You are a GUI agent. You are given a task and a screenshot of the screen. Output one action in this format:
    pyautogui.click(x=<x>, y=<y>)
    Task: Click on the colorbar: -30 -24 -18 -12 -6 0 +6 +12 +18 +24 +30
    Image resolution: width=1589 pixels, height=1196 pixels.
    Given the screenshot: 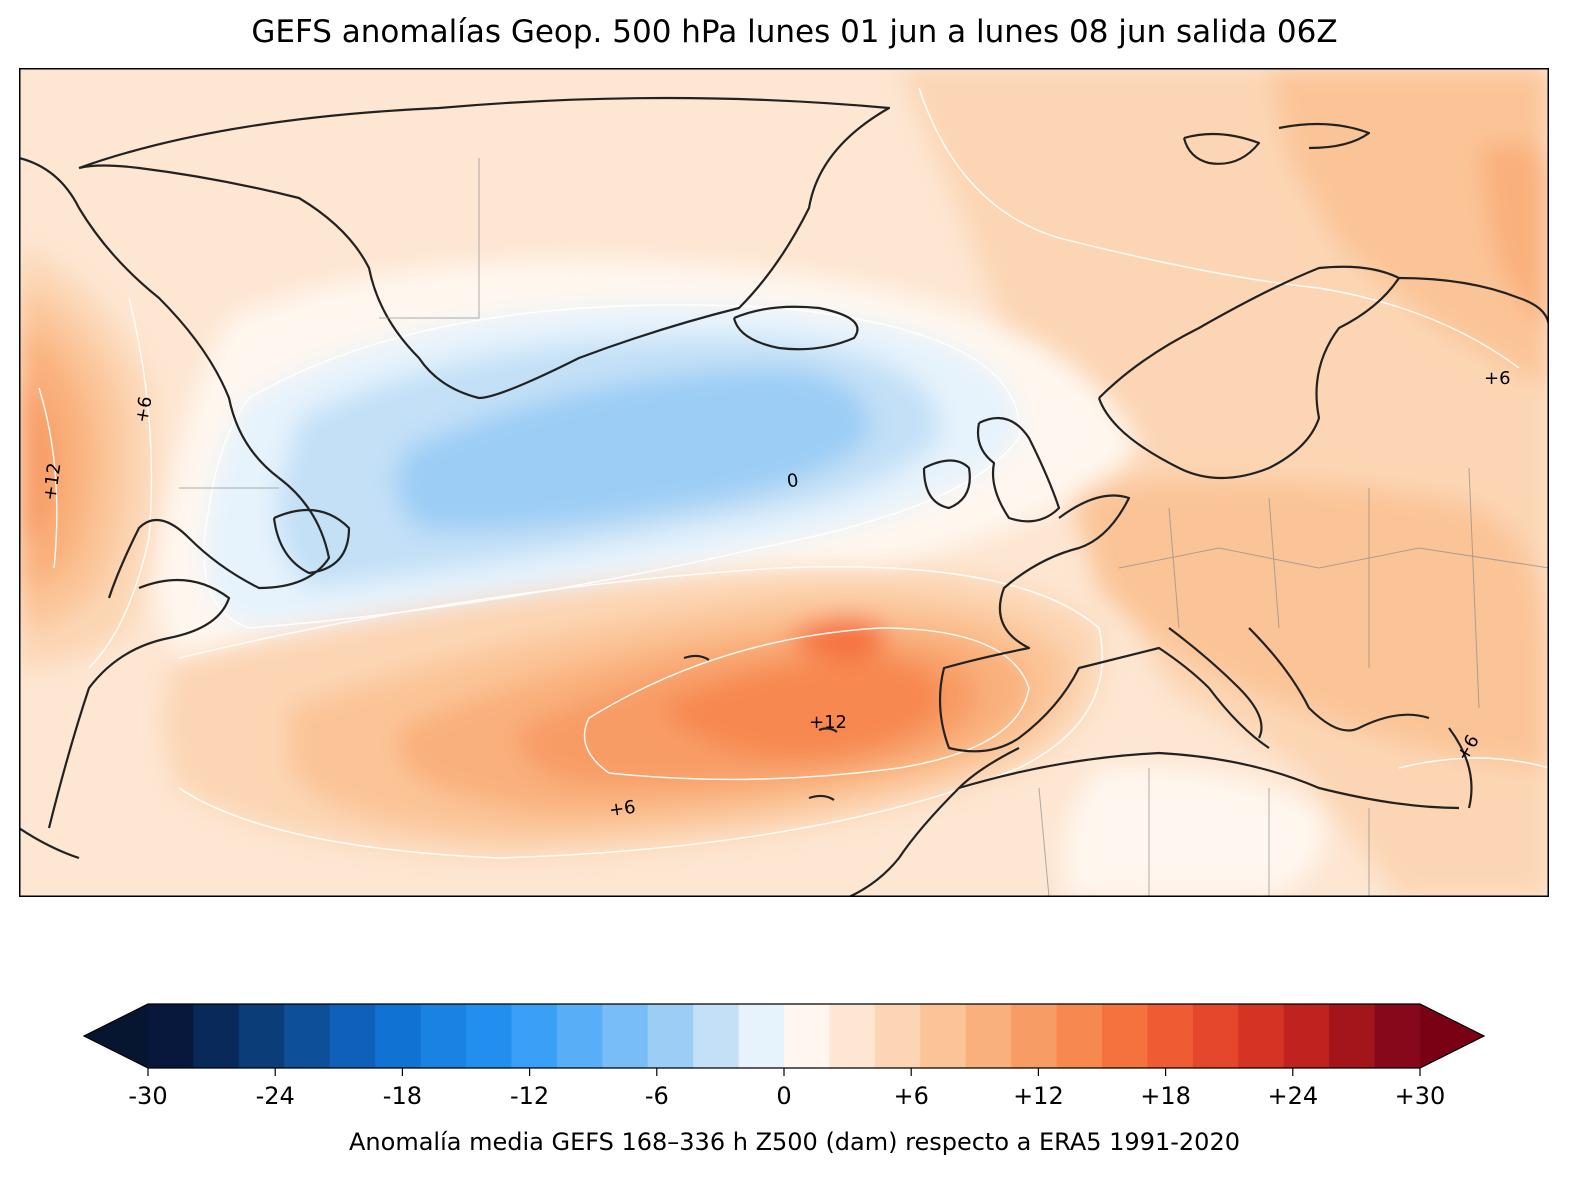 What is the action you would take?
    pyautogui.click(x=784, y=1056)
    